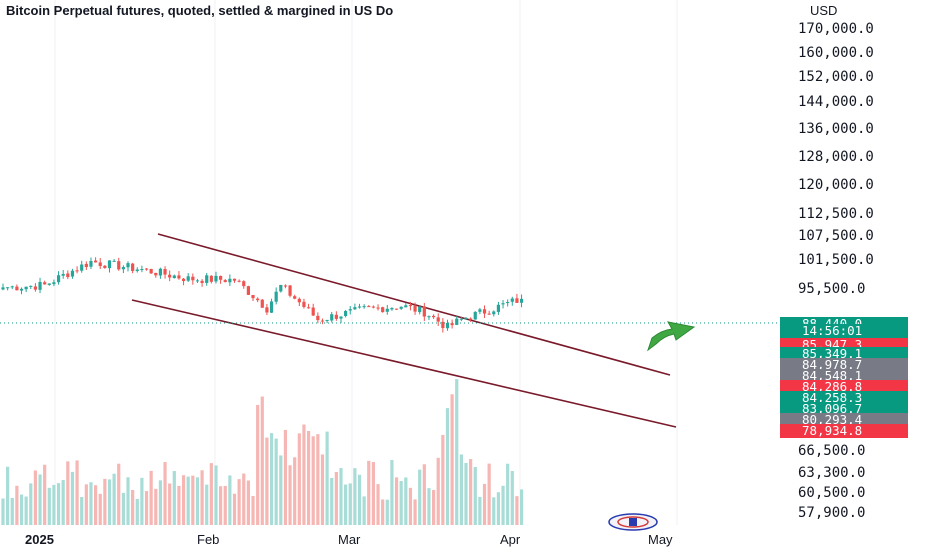 Image resolution: width=932 pixels, height=550 pixels. What do you see at coordinates (832, 513) in the screenshot?
I see `price-tick-label: 57,900.0` at bounding box center [832, 513].